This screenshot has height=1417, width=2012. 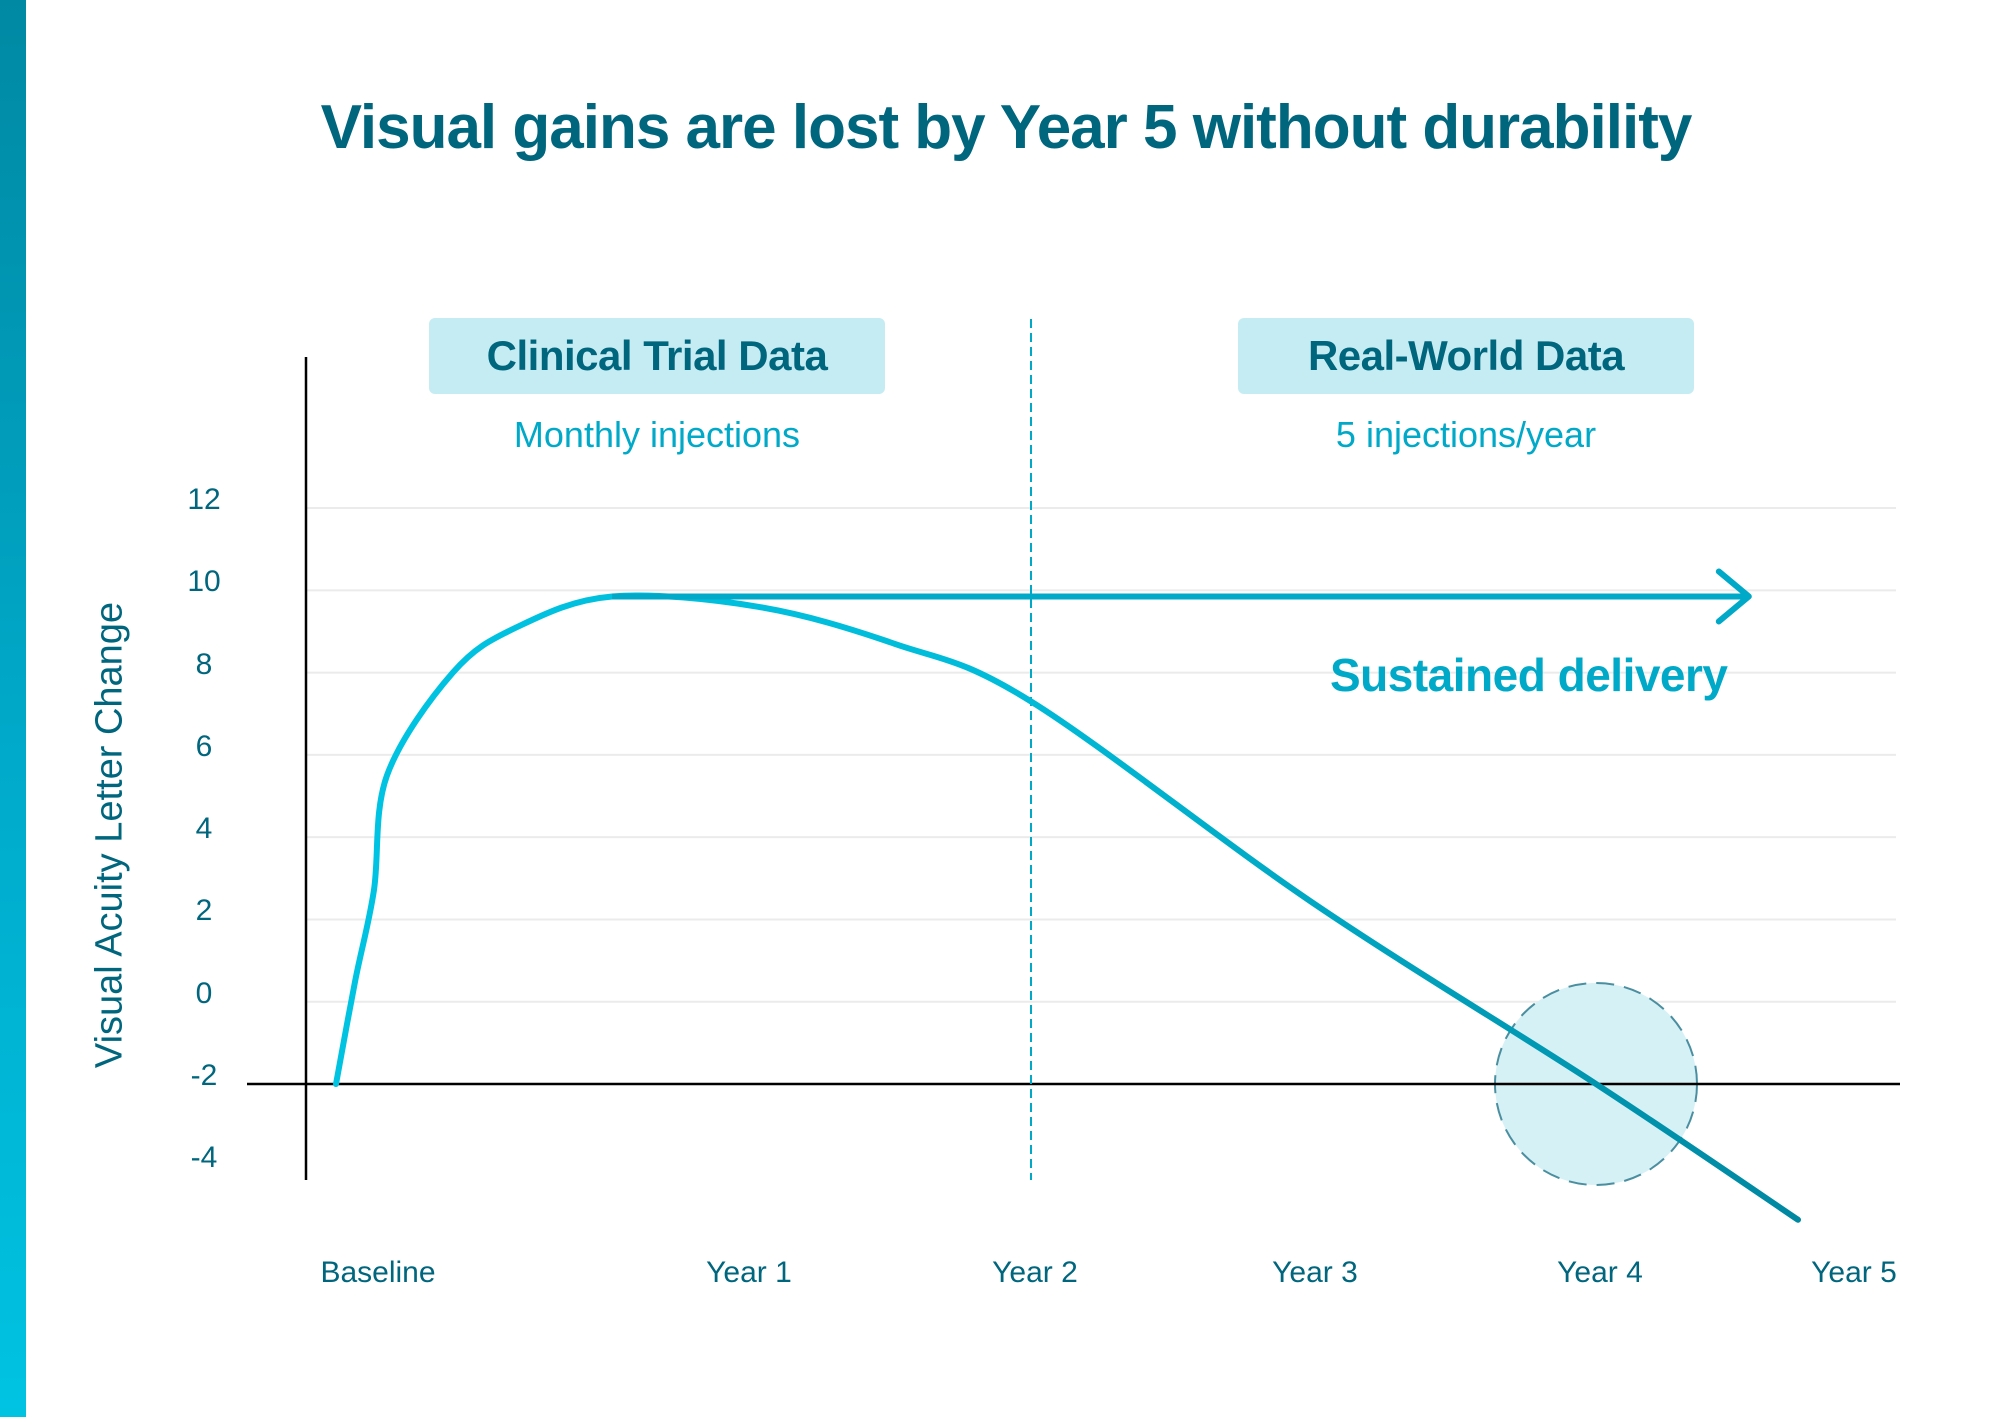 I want to click on real-world-sublabel: 5 injections/year, so click(x=1466, y=434).